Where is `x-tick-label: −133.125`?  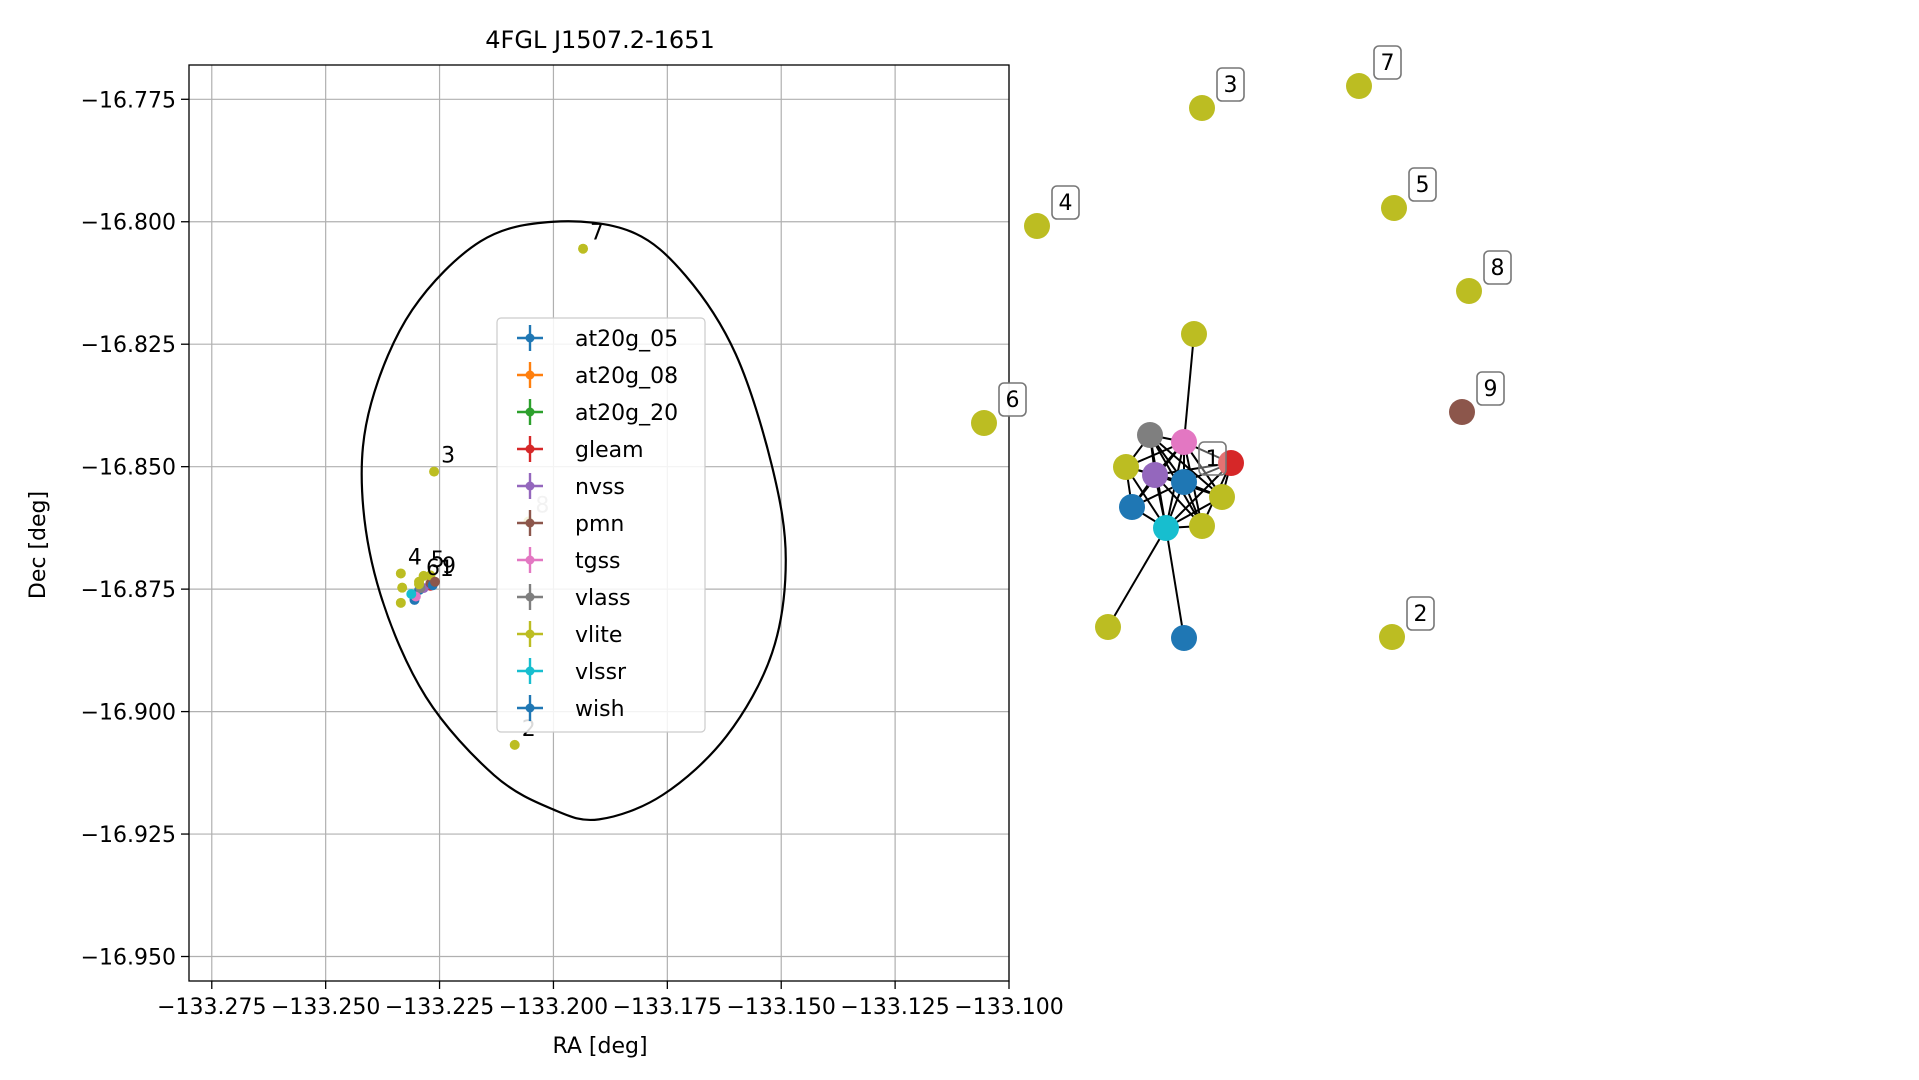
x-tick-label: −133.125 is located at coordinates (894, 1007).